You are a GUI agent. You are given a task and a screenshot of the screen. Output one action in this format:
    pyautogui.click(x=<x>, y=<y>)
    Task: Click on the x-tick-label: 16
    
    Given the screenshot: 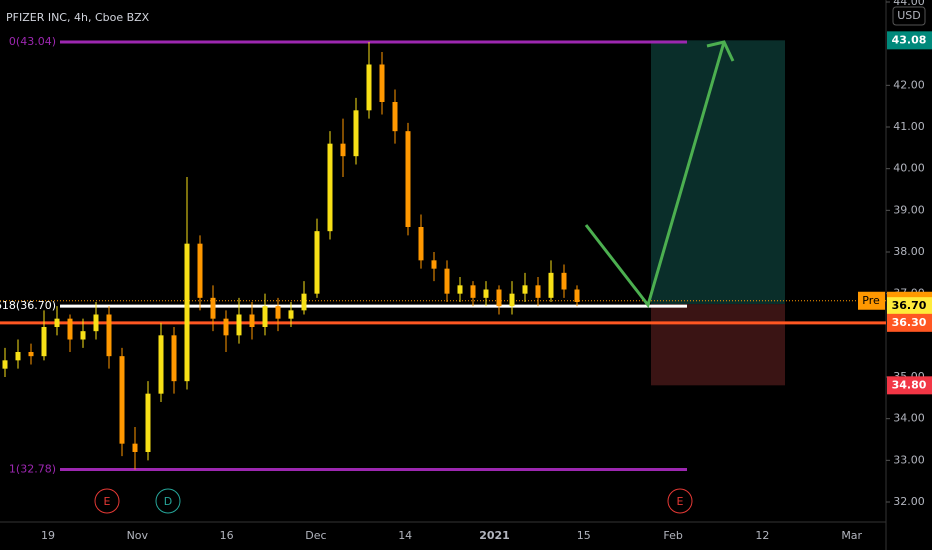 What is the action you would take?
    pyautogui.click(x=227, y=535)
    